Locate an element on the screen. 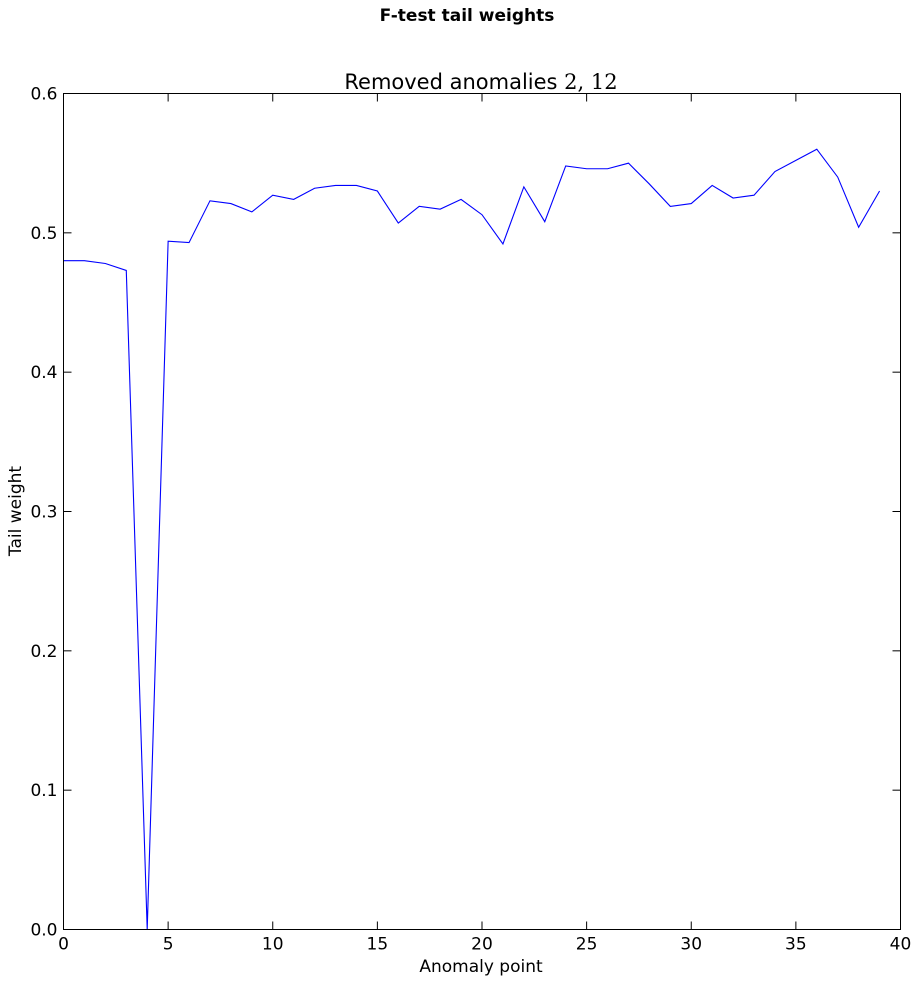 The height and width of the screenshot is (982, 918). x-tick-label: 15 is located at coordinates (378, 945).